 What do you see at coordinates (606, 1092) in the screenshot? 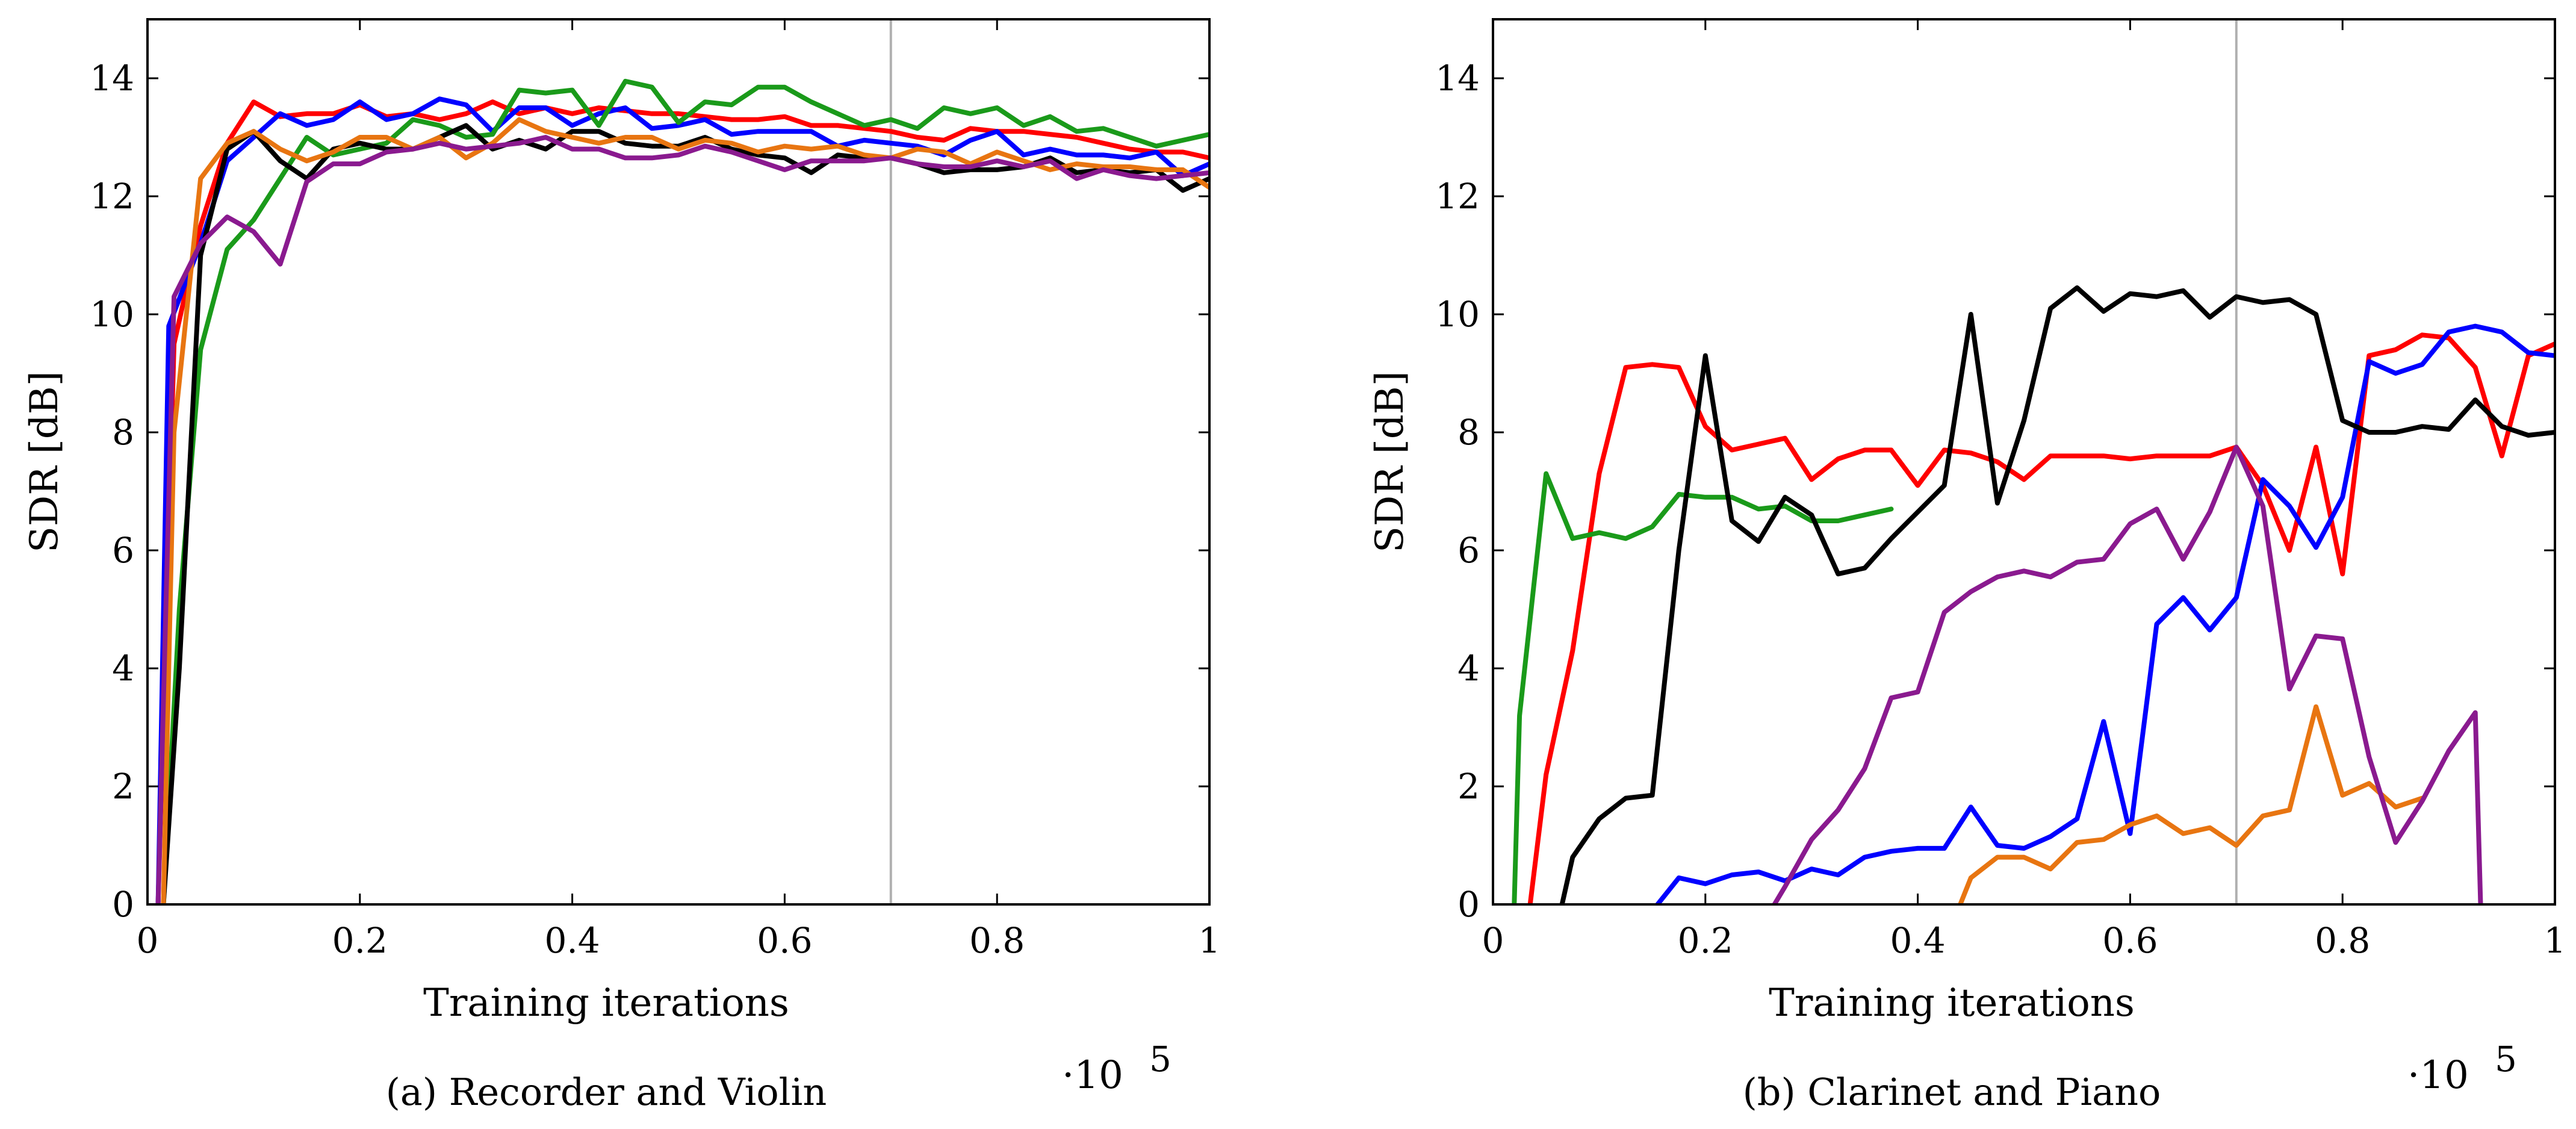
I see `subfigure-caption: (a) Recorder and Violin` at bounding box center [606, 1092].